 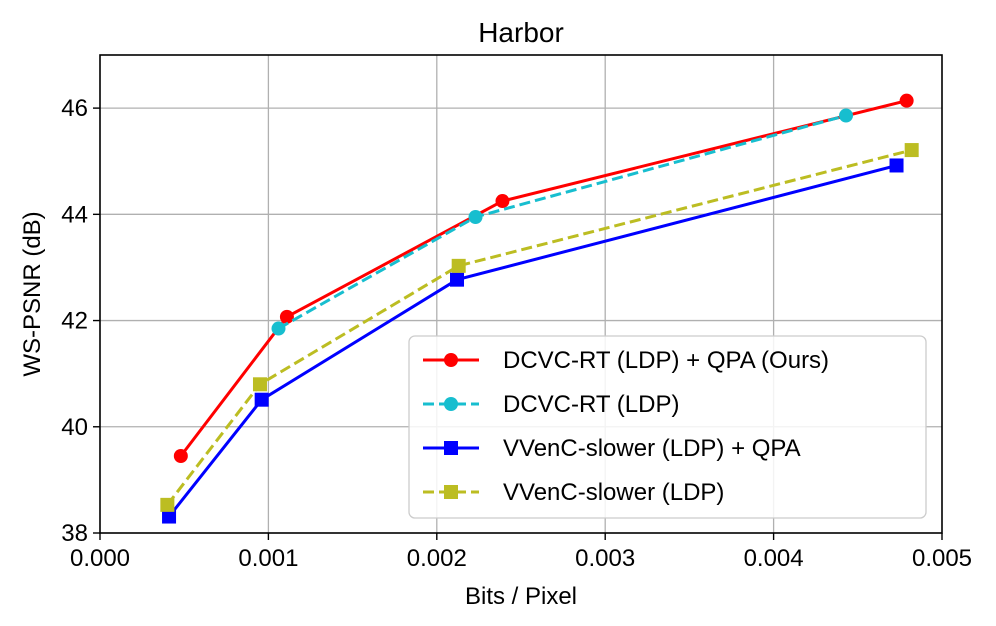 What do you see at coordinates (32, 293) in the screenshot?
I see `y-axis-label: WS-PSNR (dB)` at bounding box center [32, 293].